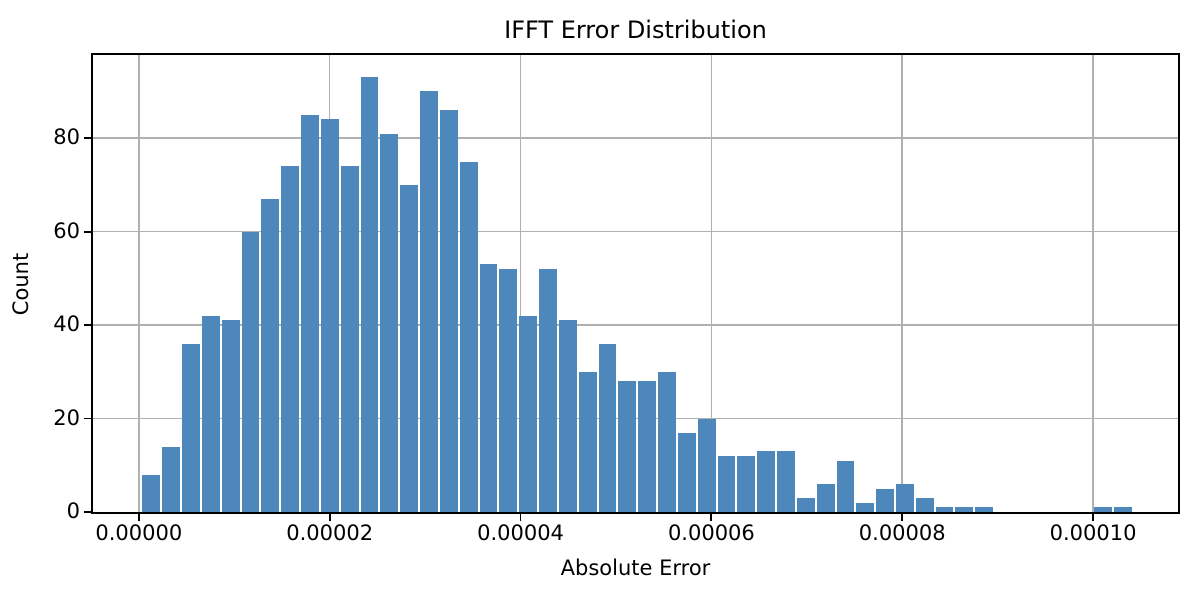 Image resolution: width=1200 pixels, height=600 pixels. What do you see at coordinates (66, 137) in the screenshot?
I see `y-tick-label: 80` at bounding box center [66, 137].